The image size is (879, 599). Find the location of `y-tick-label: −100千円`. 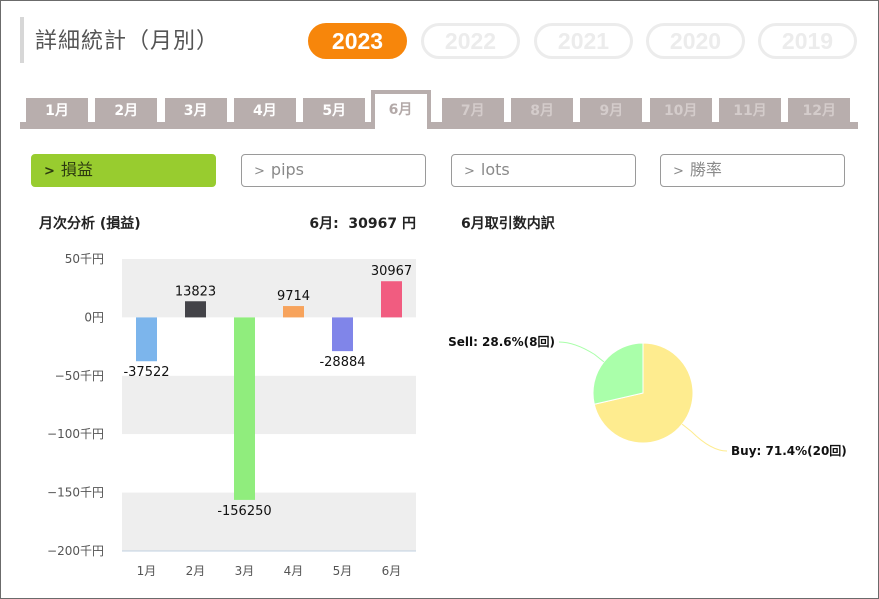

y-tick-label: −100千円 is located at coordinates (75, 434).